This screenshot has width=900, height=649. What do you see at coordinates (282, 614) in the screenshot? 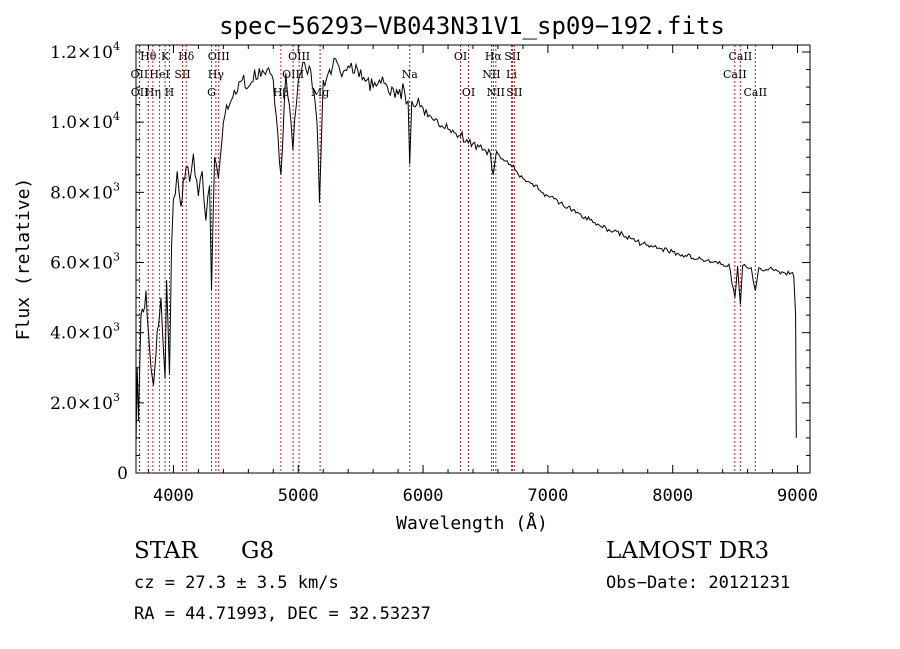
I see `coordinates: RA = 44.71993, DEC = 32.53237` at bounding box center [282, 614].